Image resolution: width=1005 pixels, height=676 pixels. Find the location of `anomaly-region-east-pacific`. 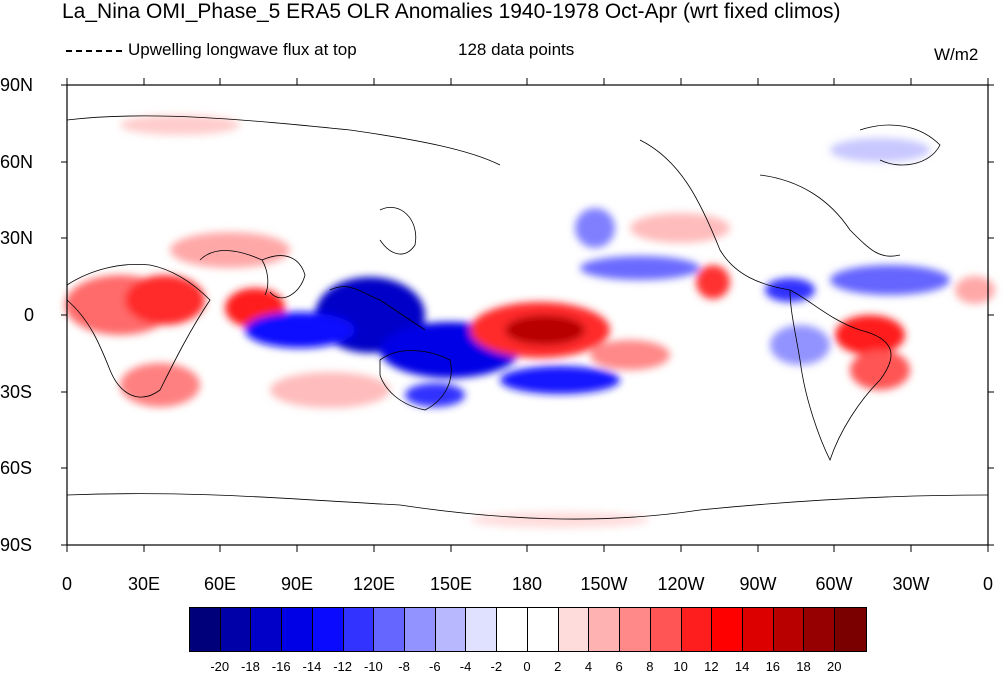

anomaly-region-east-pacific is located at coordinates (630, 355).